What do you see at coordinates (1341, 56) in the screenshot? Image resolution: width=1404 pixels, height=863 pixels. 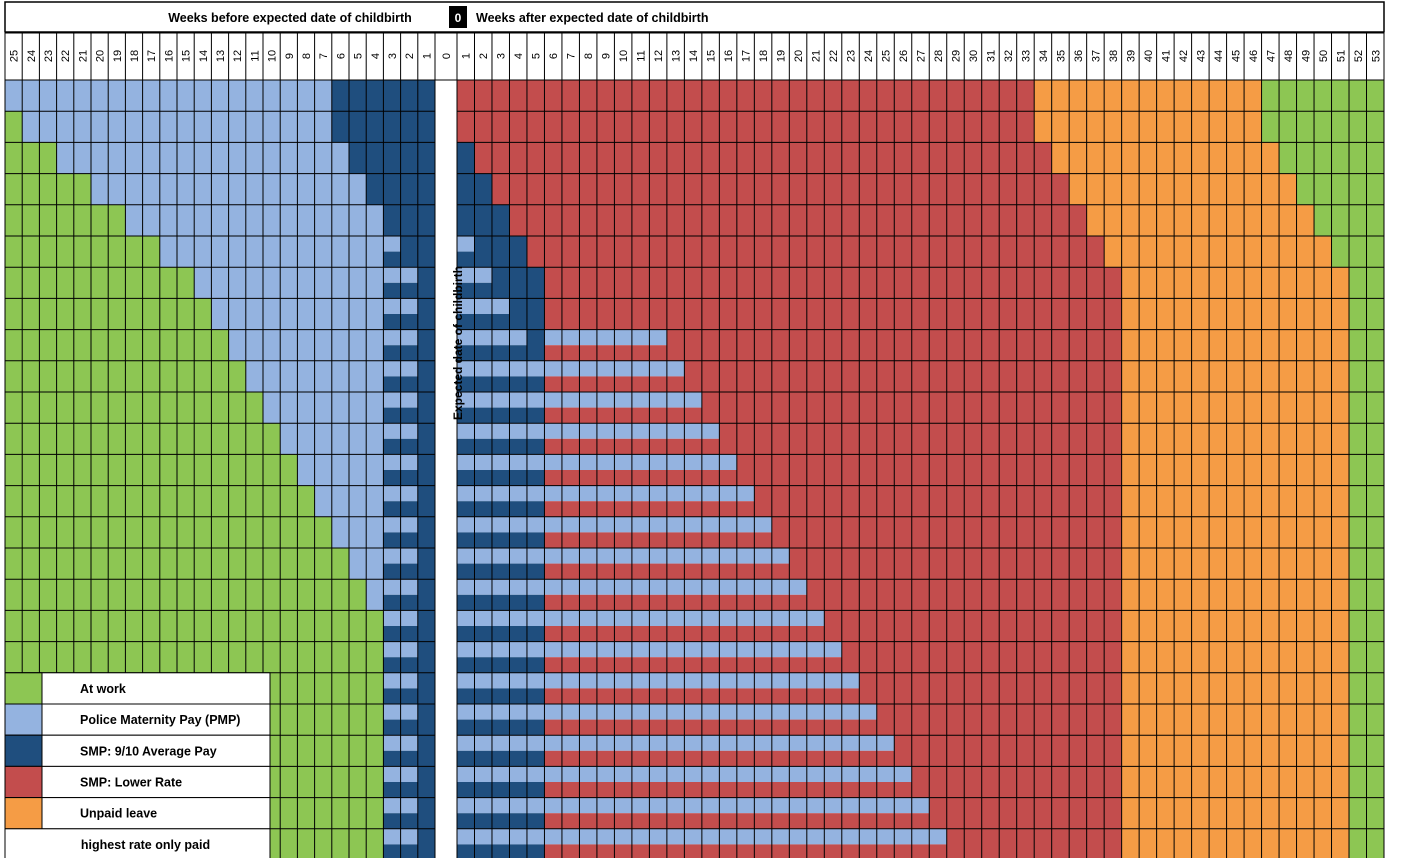 I see `week-label: 51` at bounding box center [1341, 56].